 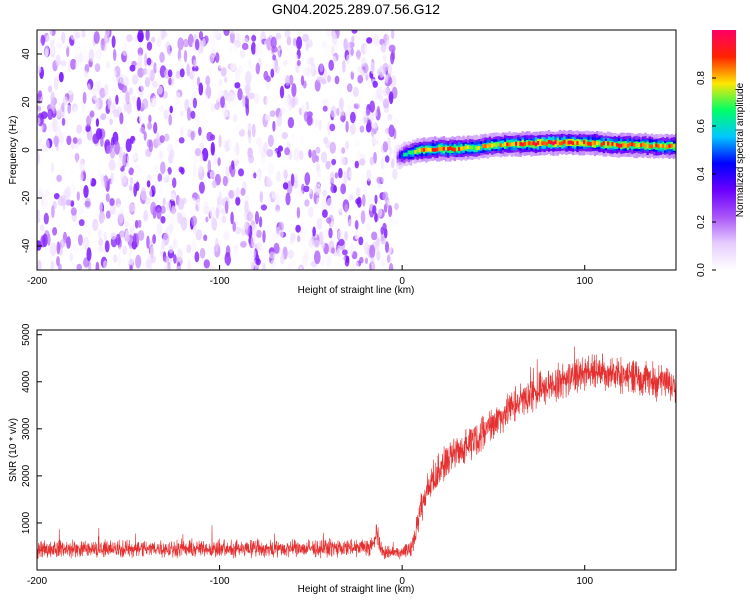 What do you see at coordinates (701, 78) in the screenshot?
I see `colorbar-tick-label: 0.8` at bounding box center [701, 78].